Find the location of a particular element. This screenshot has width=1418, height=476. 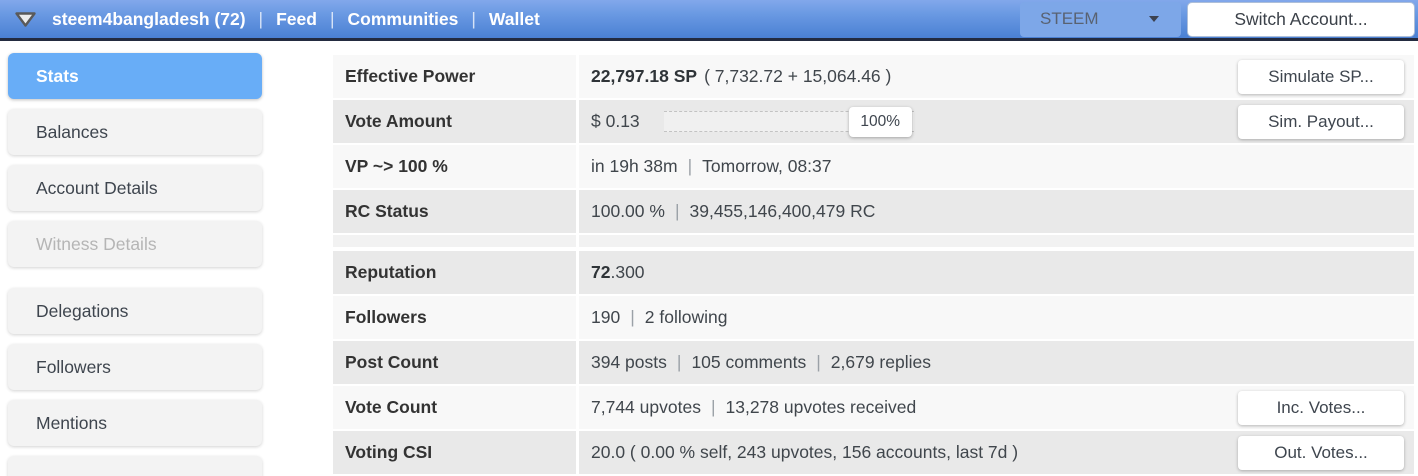

sidebar-item-label: Mentions is located at coordinates (72, 422).